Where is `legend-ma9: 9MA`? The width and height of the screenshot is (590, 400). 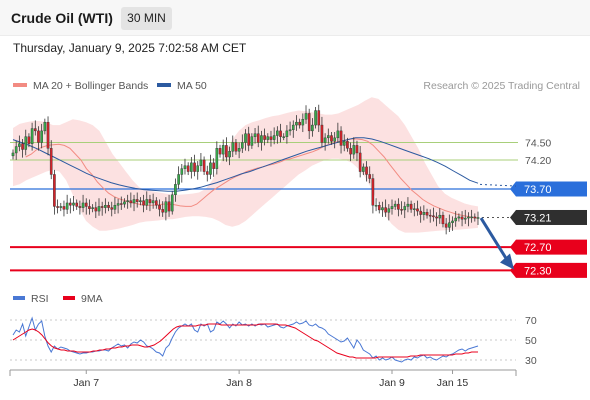
legend-ma9: 9MA is located at coordinates (83, 299).